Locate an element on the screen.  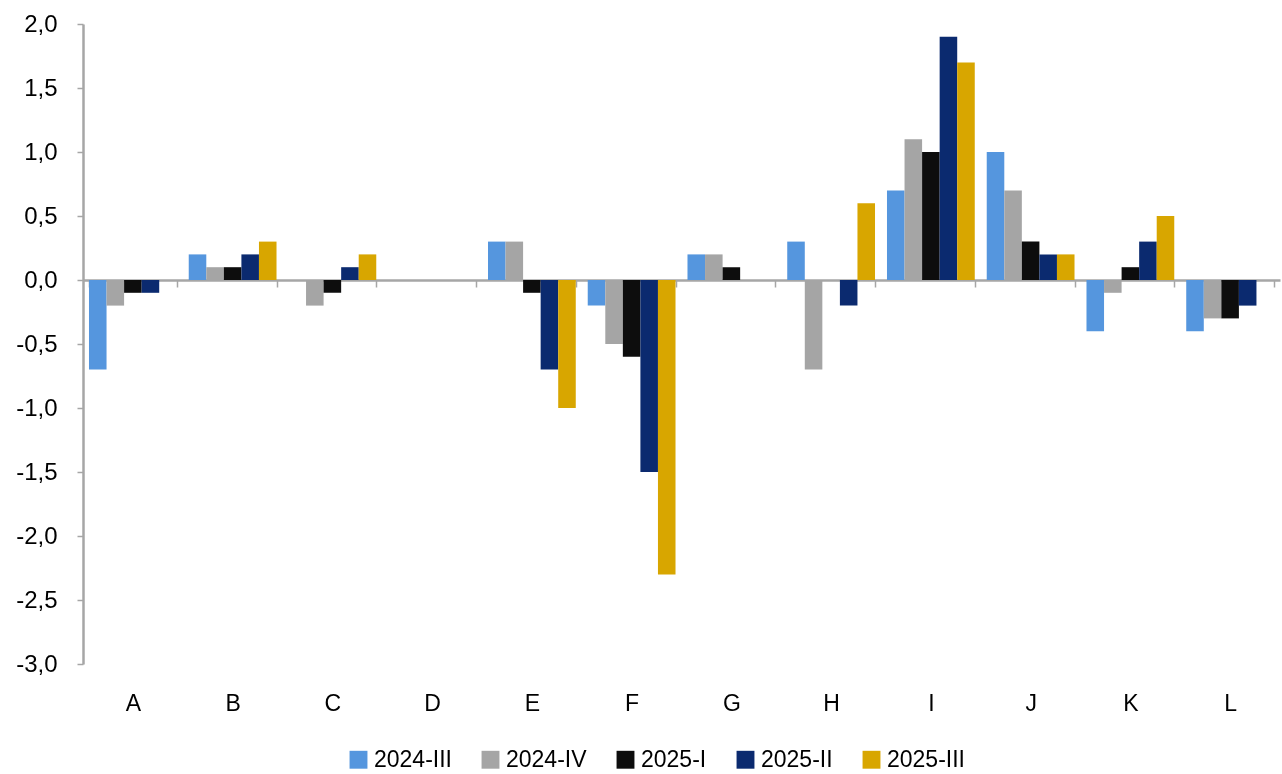
legend-label: 2024-IV is located at coordinates (547, 758).